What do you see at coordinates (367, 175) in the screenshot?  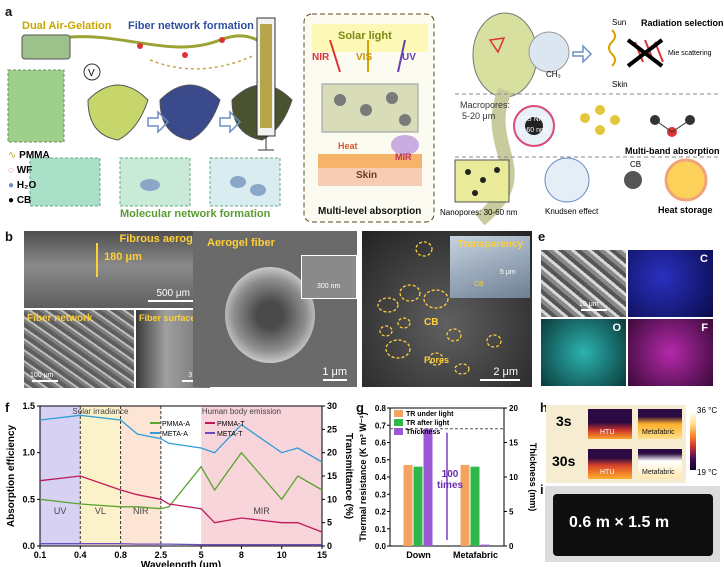 I see `skin-label-a: Skin` at bounding box center [367, 175].